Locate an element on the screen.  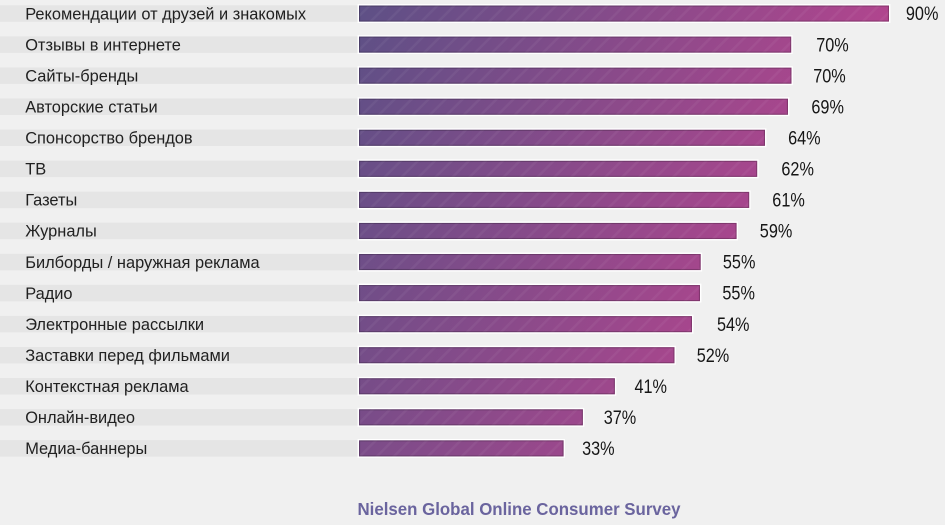
svg-text: Заставки перед фильмами is located at coordinates (127, 356).